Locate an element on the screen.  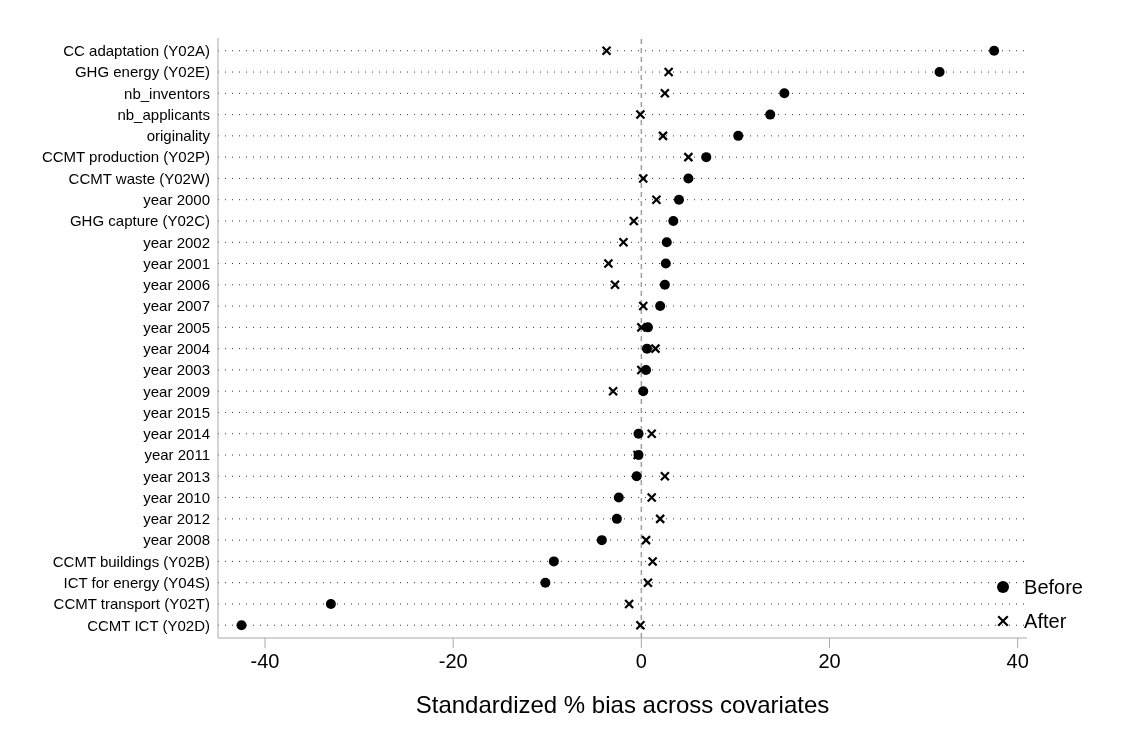
y-tick-label: year 2005 is located at coordinates (176, 327).